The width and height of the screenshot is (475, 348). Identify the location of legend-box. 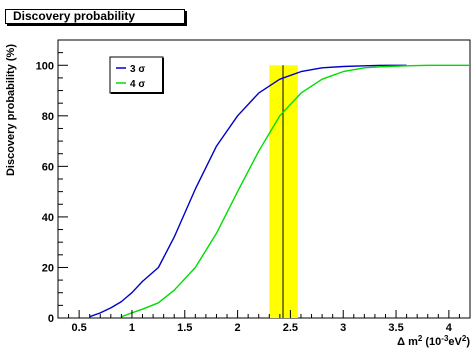
(136, 75).